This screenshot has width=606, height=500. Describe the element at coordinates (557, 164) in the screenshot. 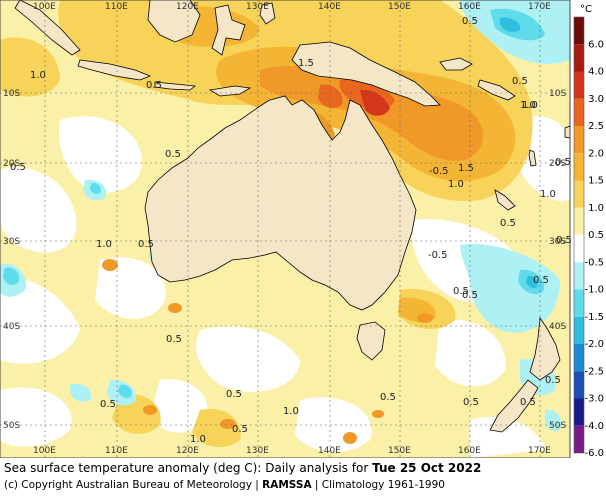

I see `latitude-label-right: 20S` at that location.